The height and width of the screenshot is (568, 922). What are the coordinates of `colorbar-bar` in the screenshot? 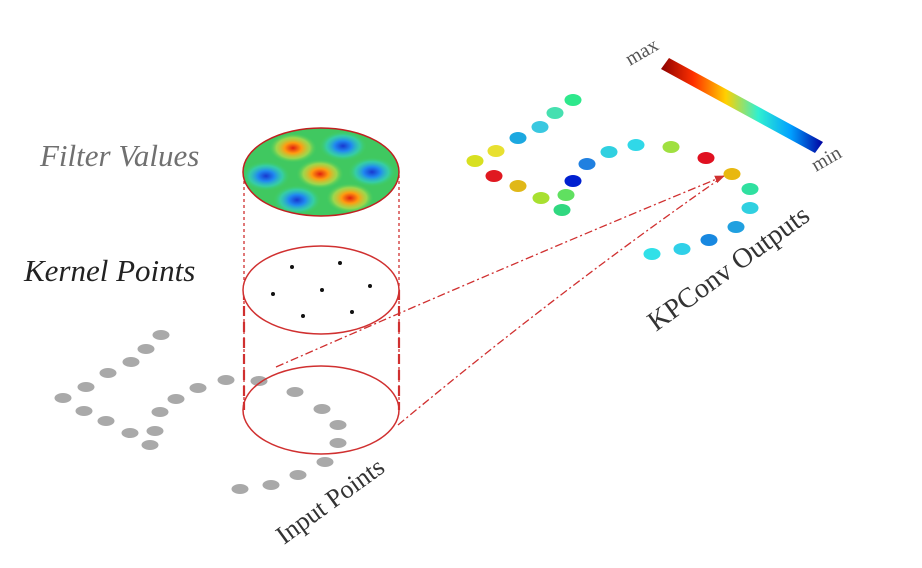 It's located at (742, 105).